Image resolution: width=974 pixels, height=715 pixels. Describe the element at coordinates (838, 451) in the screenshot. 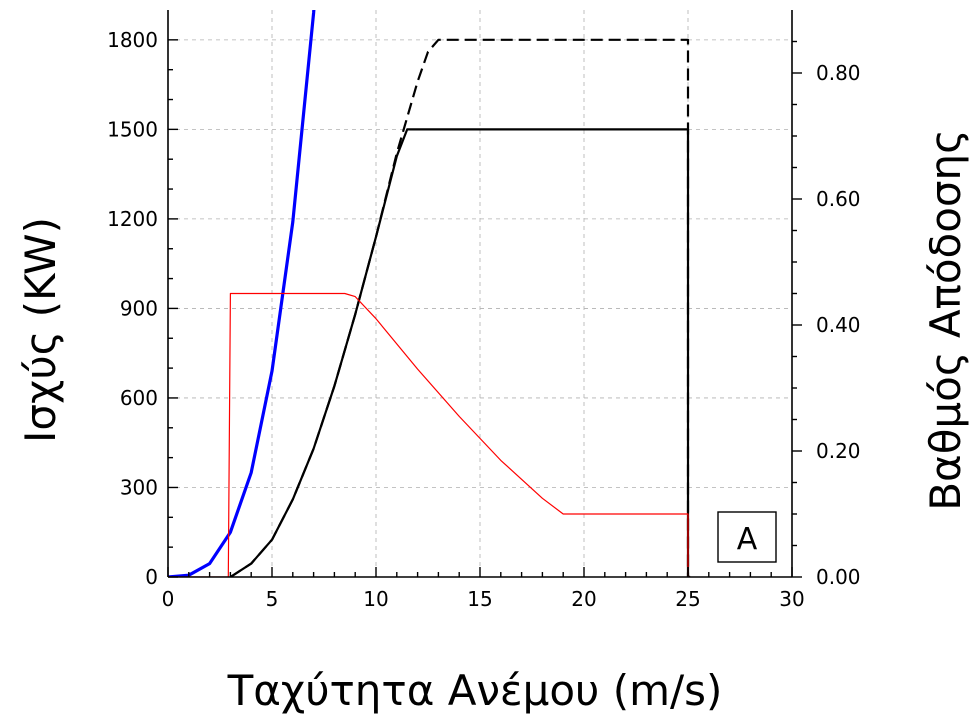

I see `y2-tick-label: 0.20` at that location.